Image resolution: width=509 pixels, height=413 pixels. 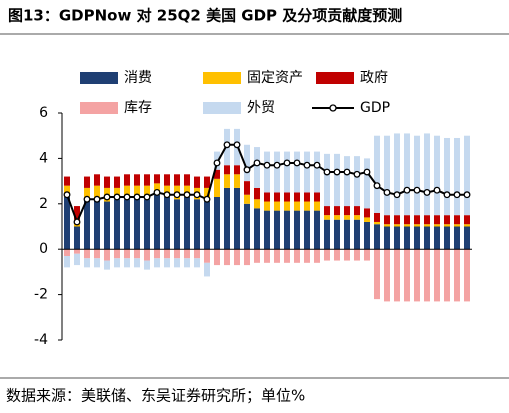 I want to click on legend-label: 固定资产, so click(x=275, y=78).